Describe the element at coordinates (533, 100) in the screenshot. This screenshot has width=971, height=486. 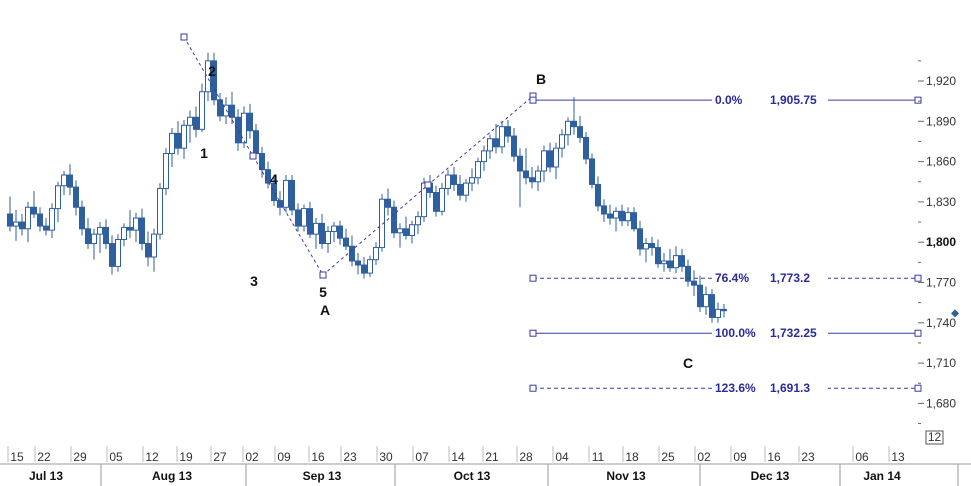
I see `fib-handle-left` at that location.